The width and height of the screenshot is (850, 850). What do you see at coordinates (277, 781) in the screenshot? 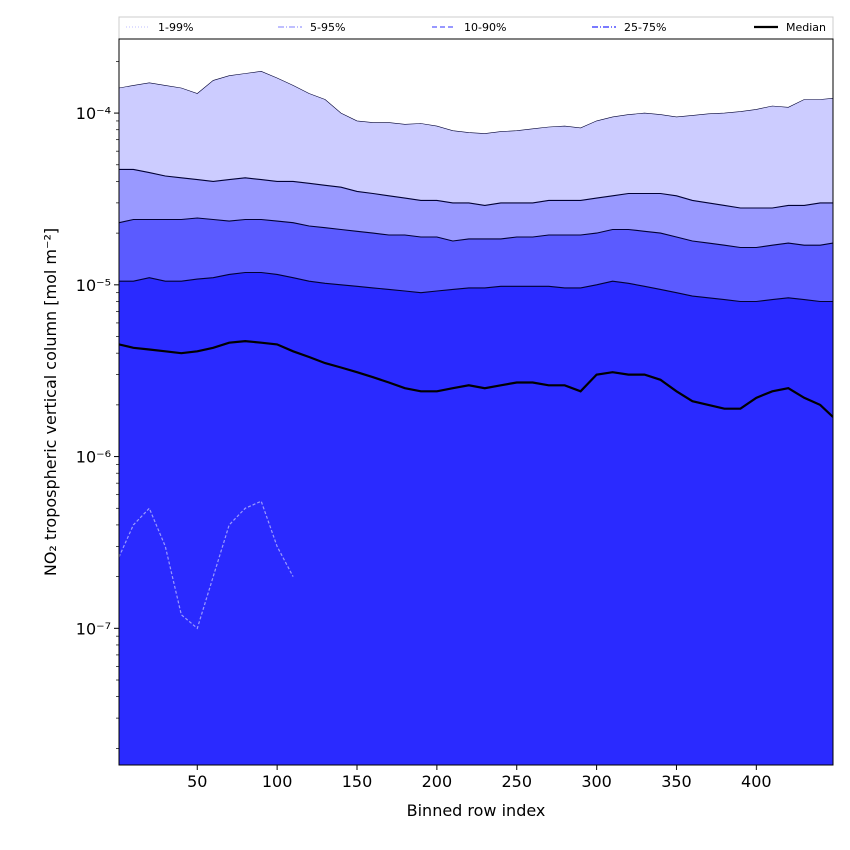
I see `x-tick-label: 100` at bounding box center [277, 781].